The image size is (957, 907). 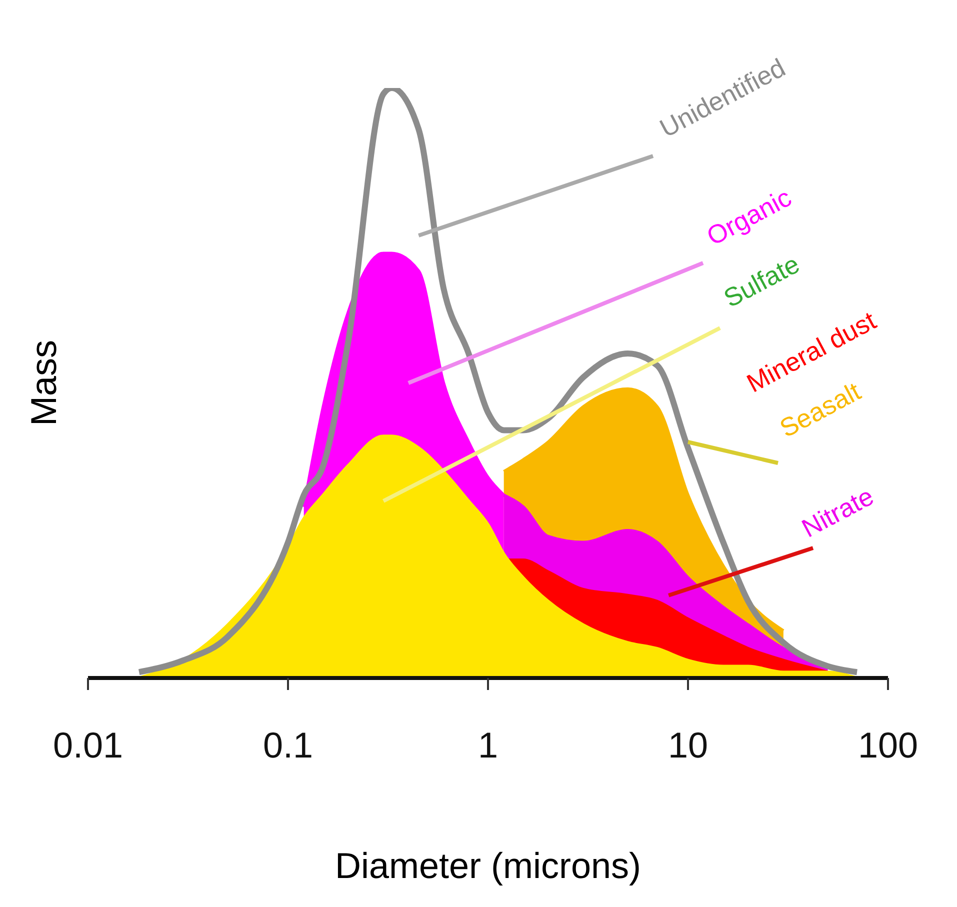 I want to click on x-tick-label: 0.01, so click(x=88, y=745).